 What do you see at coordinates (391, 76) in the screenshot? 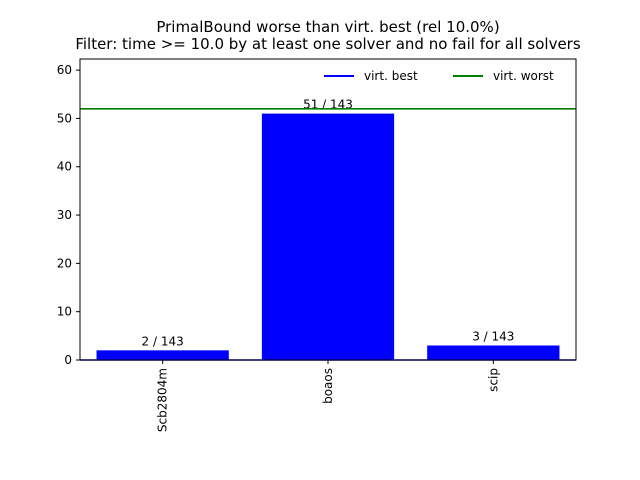
I see `legend-label-virt-best: virt. best` at bounding box center [391, 76].